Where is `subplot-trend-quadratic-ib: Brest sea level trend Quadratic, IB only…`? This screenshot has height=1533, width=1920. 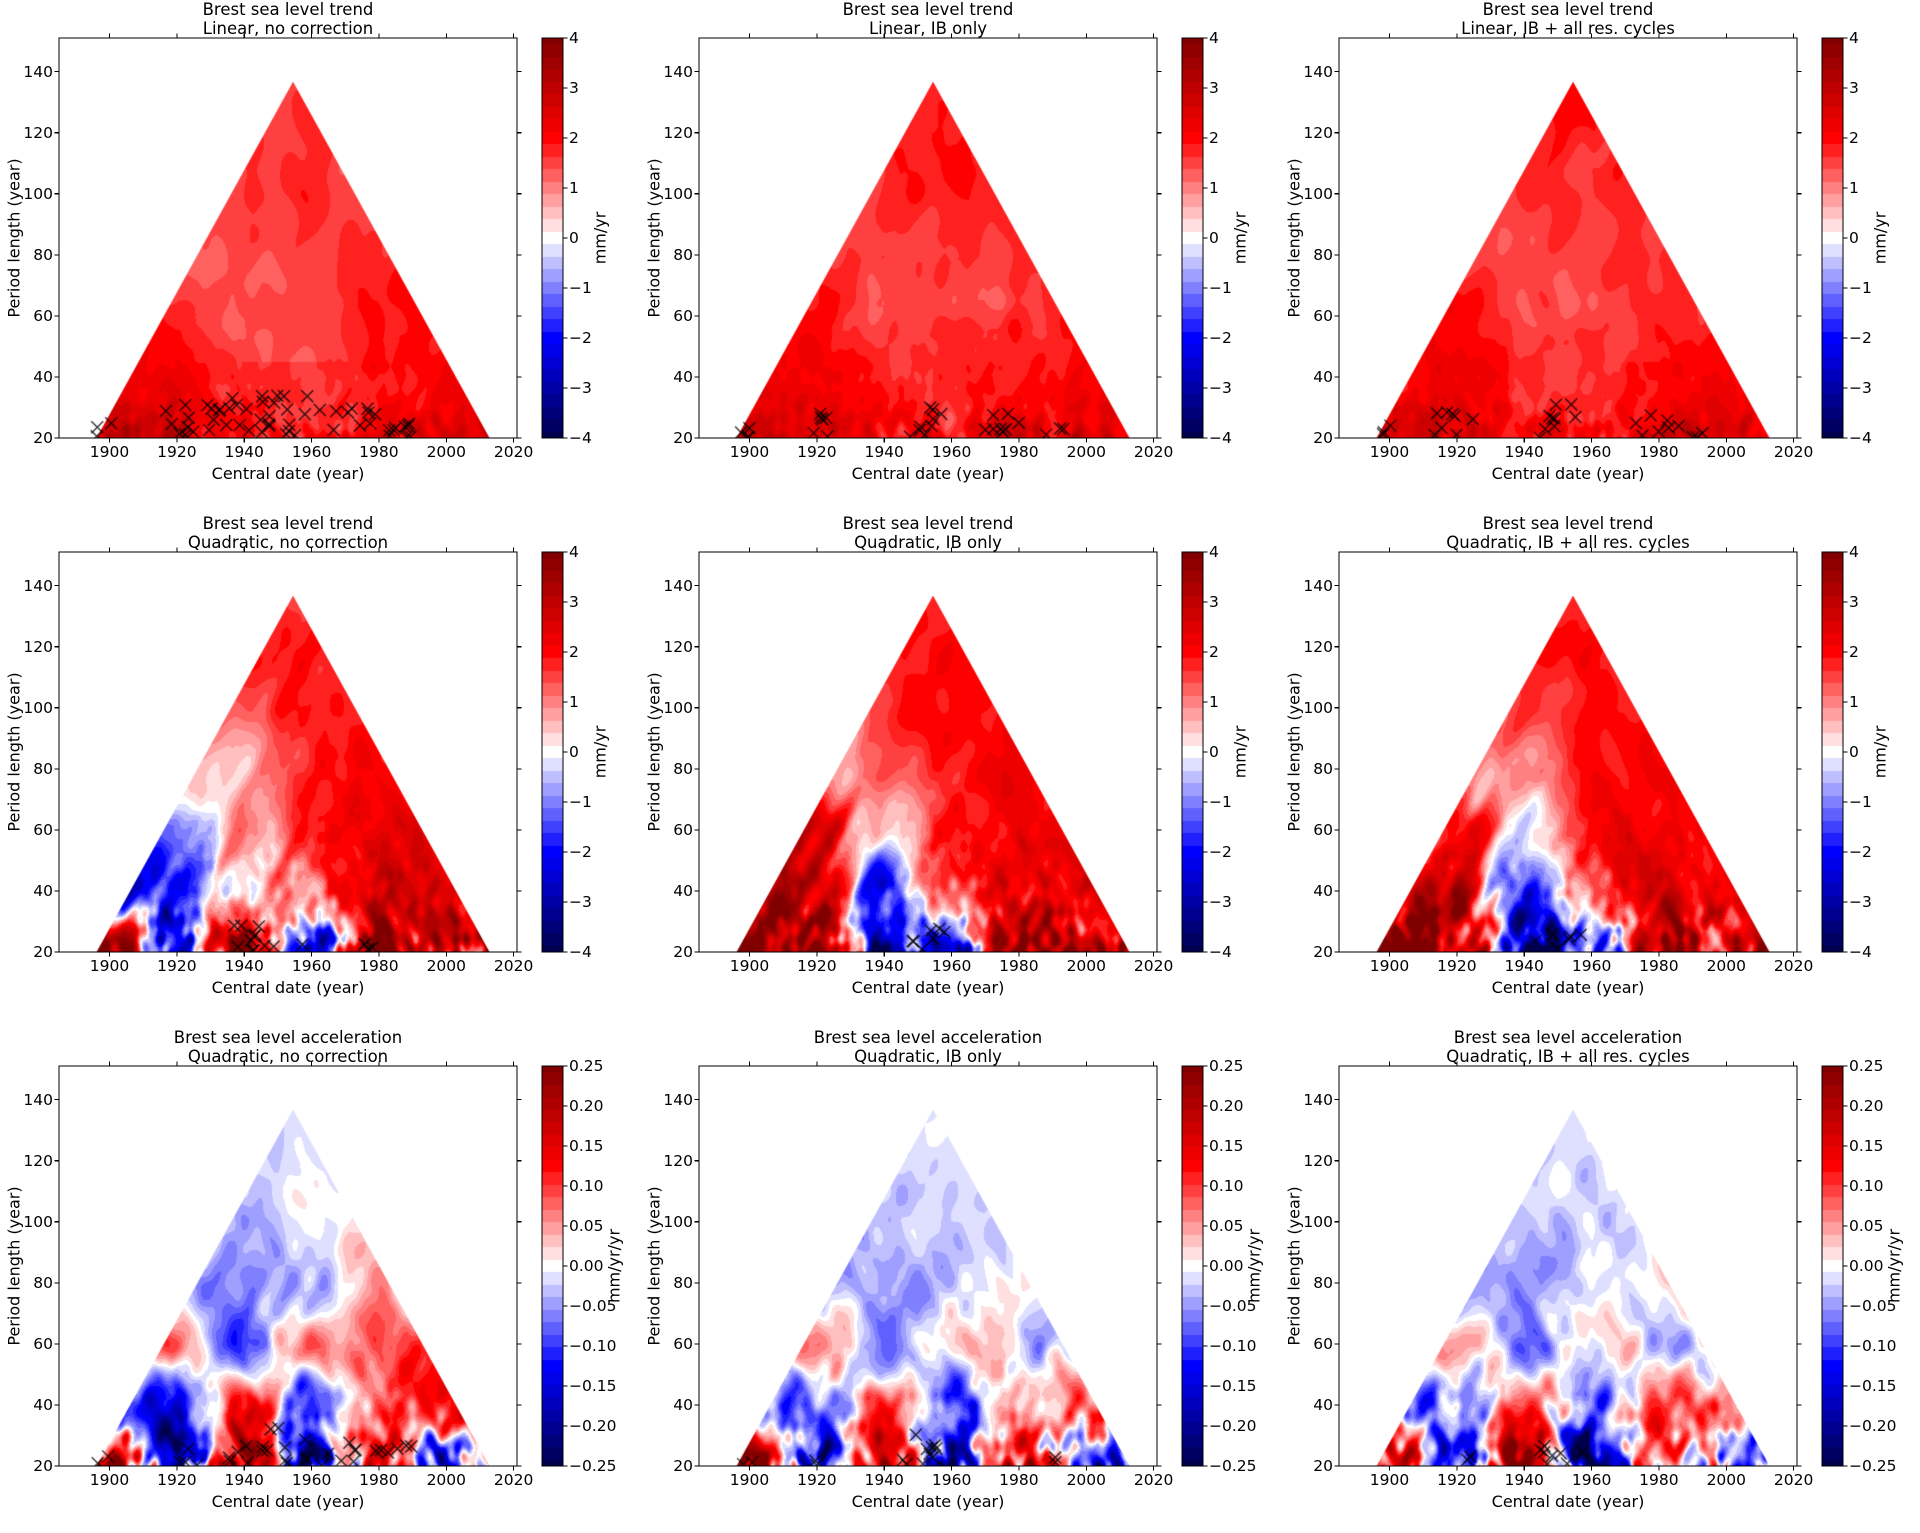 subplot-trend-quadratic-ib: Brest sea level trend Quadratic, IB only… is located at coordinates (960, 766).